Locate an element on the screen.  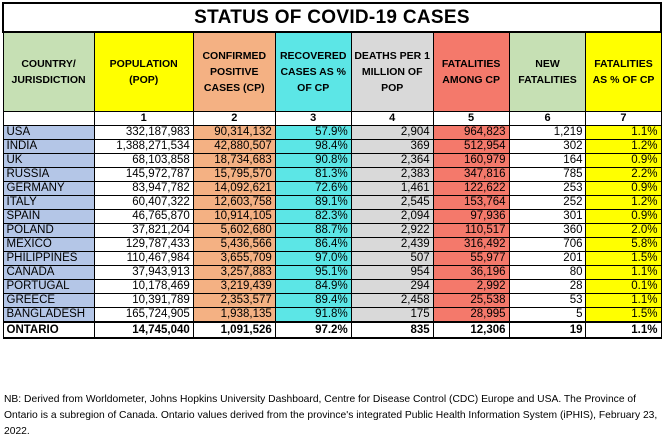
cell-fatalities: 122,622 is located at coordinates (471, 188).